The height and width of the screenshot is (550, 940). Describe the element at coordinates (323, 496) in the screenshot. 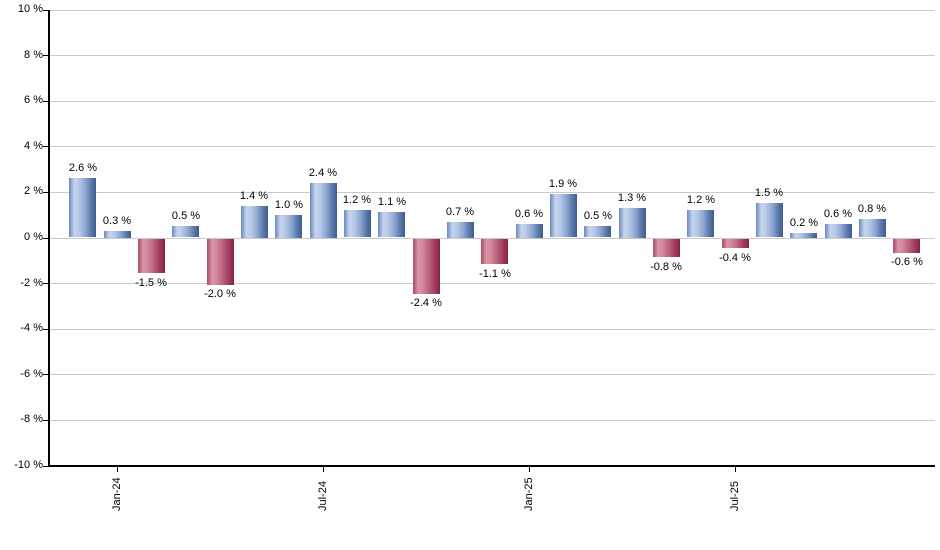

I see `x-axis-tick-label: Jul-24` at that location.